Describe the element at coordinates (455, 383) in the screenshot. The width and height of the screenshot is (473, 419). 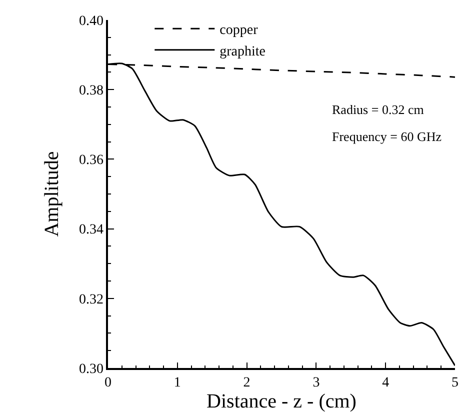
I see `x-tick-label: 5` at that location.